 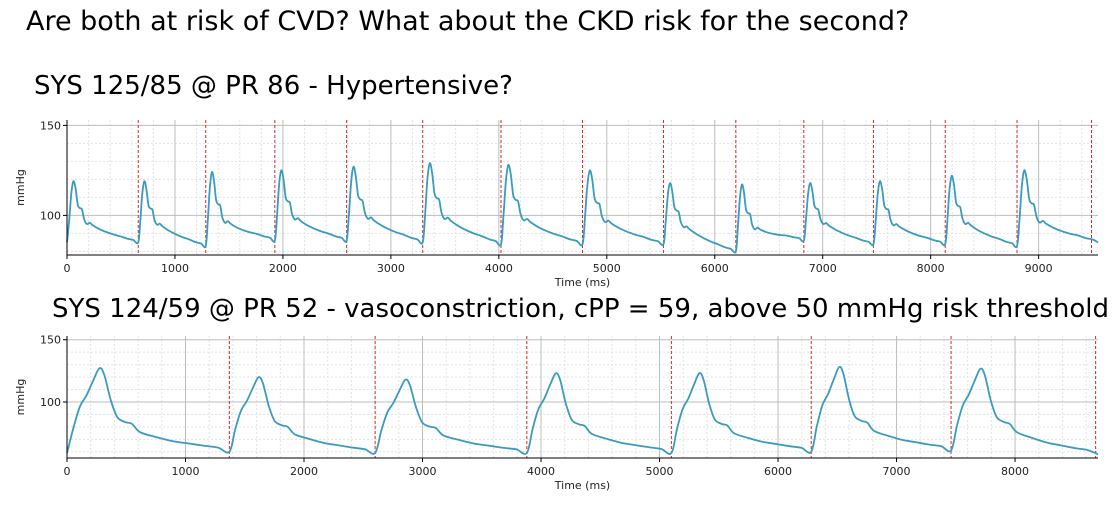 What do you see at coordinates (20, 397) in the screenshot?
I see `chart-2-y-axis-label: mmHg` at bounding box center [20, 397].